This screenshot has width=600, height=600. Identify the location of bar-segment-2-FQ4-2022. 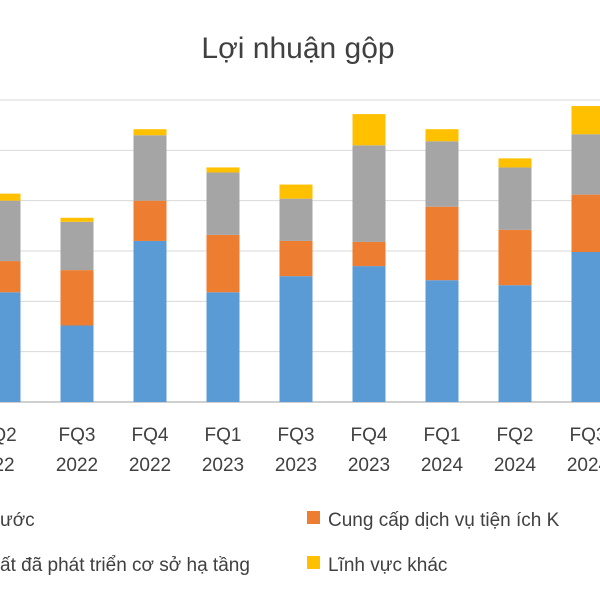
(150, 220).